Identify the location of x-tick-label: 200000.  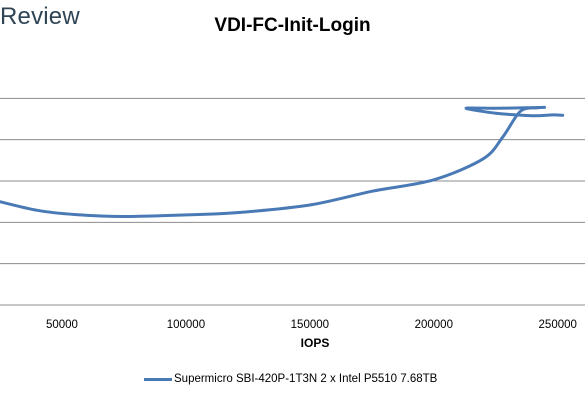
(434, 325).